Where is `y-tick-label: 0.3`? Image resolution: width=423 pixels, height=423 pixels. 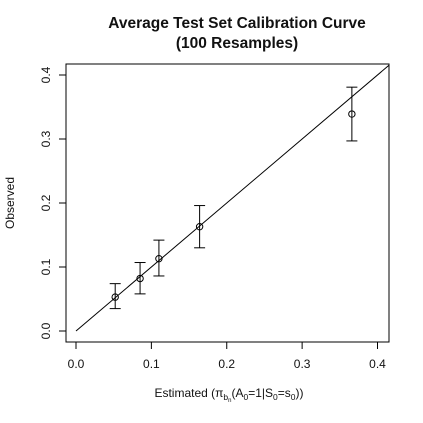 y-tick-label: 0.3 is located at coordinates (46, 138).